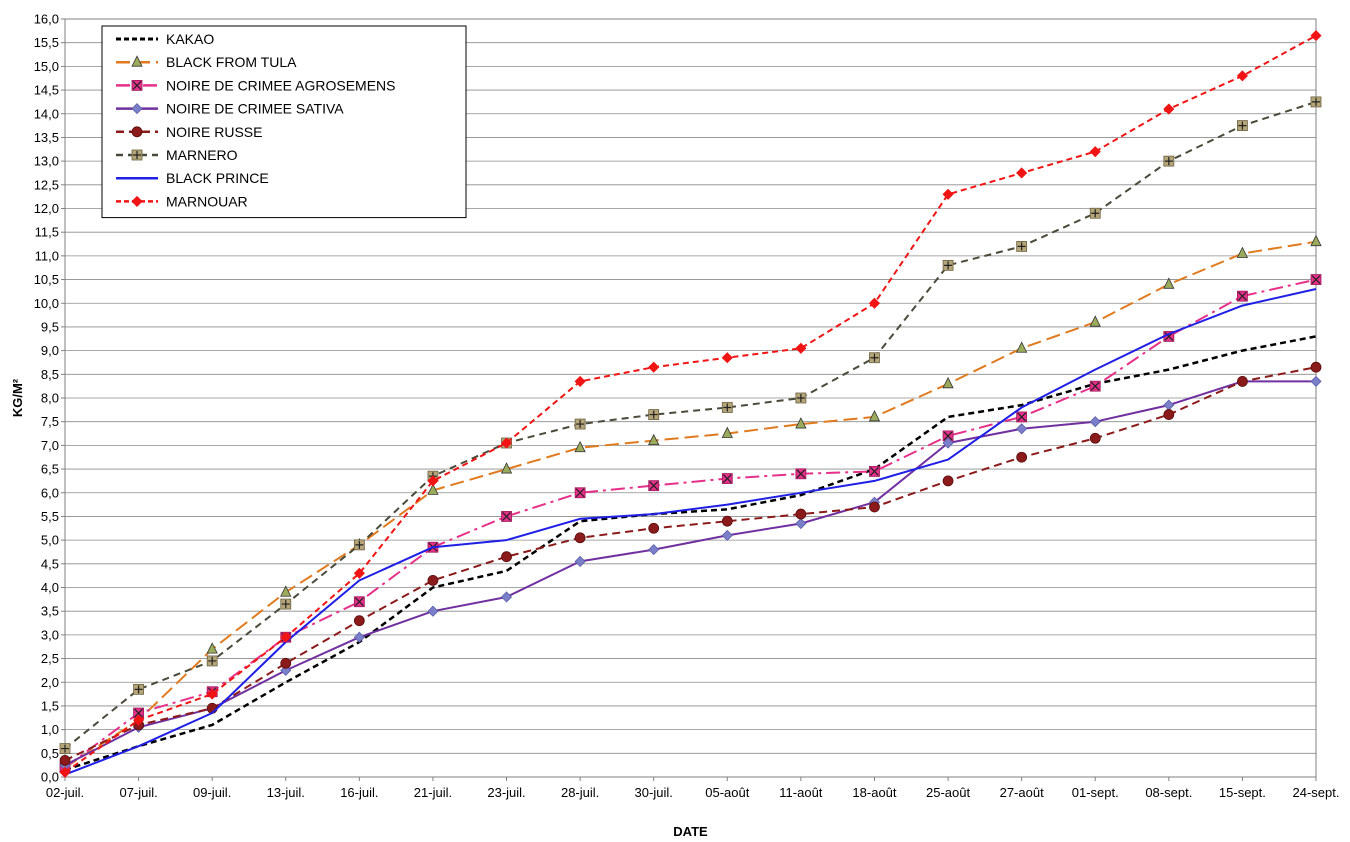  What do you see at coordinates (217, 178) in the screenshot?
I see `legend-label: BLACK PRINCE` at bounding box center [217, 178].